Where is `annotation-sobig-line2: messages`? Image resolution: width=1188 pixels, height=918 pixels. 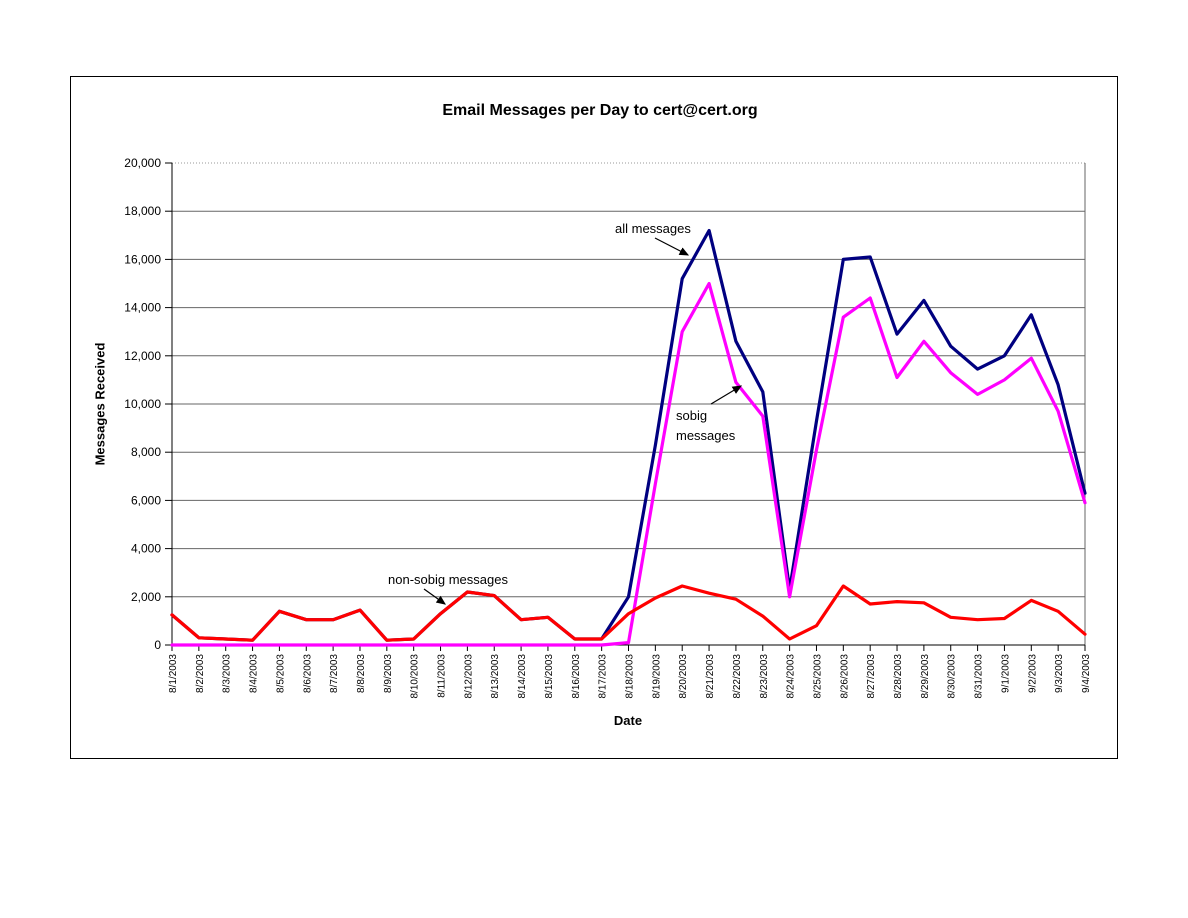 annotation-sobig-line2: messages is located at coordinates (706, 435).